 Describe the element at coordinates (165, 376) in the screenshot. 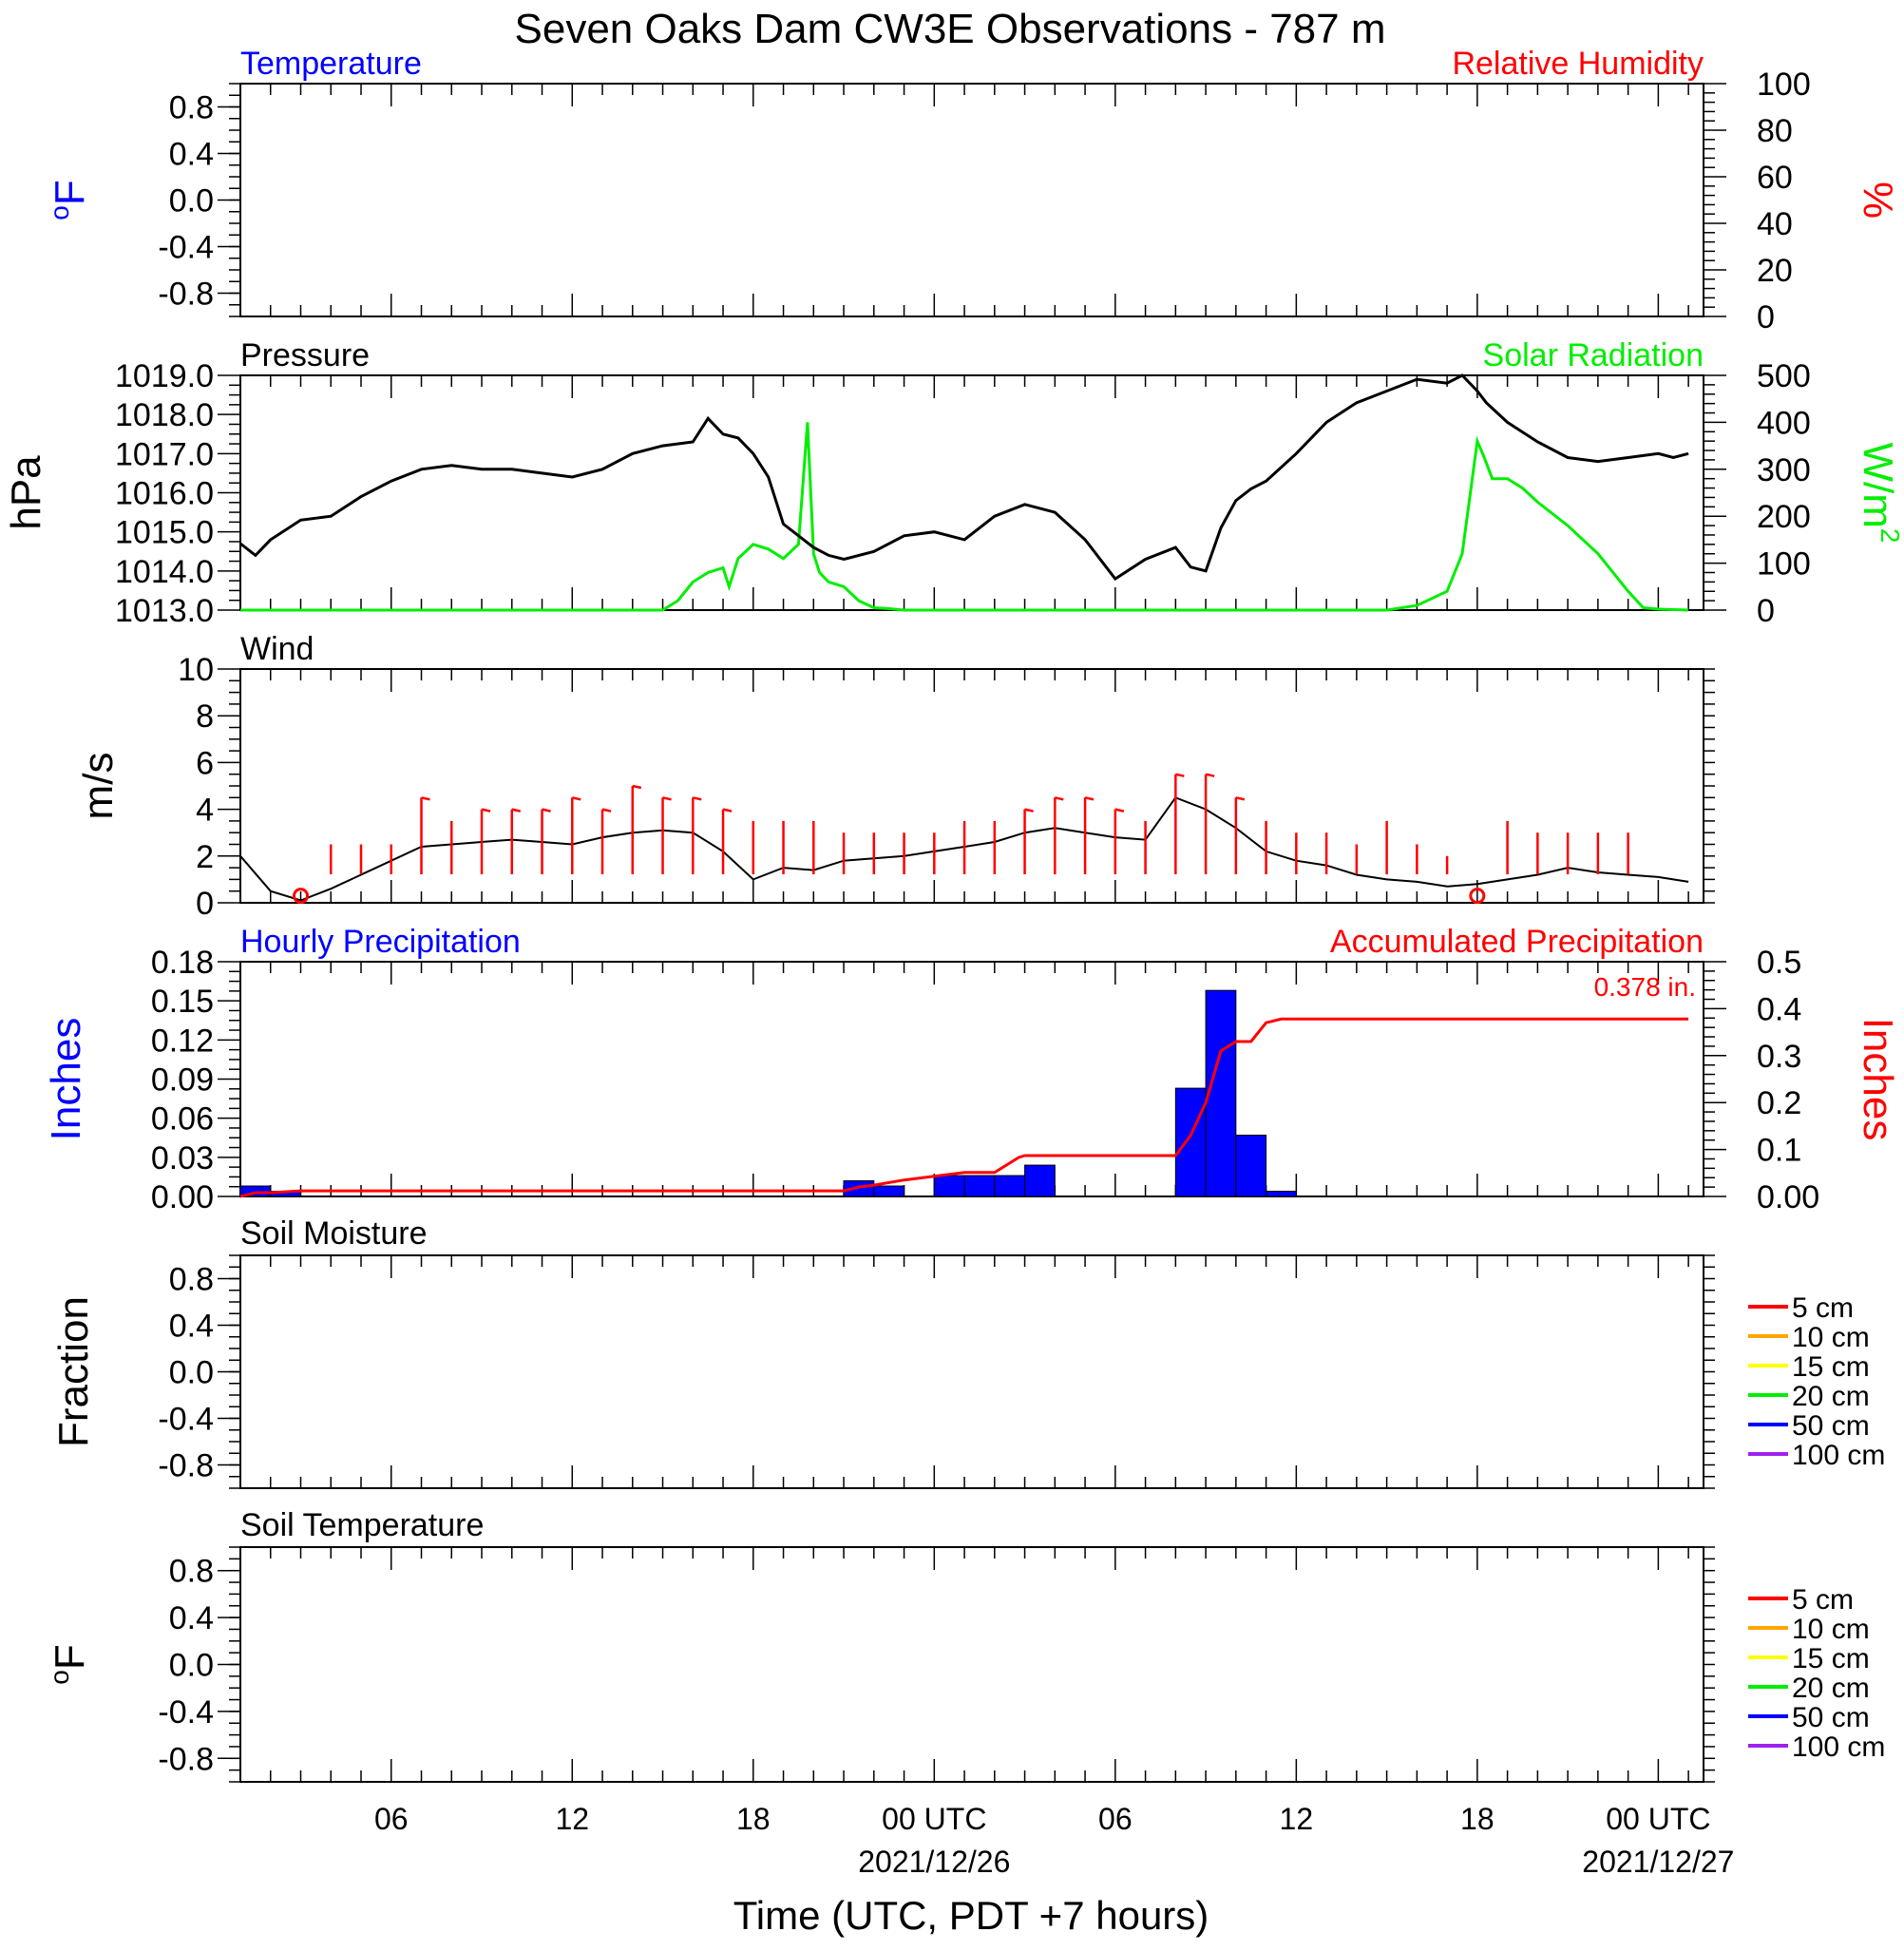

I see `y-tick-label: 1019.0` at that location.